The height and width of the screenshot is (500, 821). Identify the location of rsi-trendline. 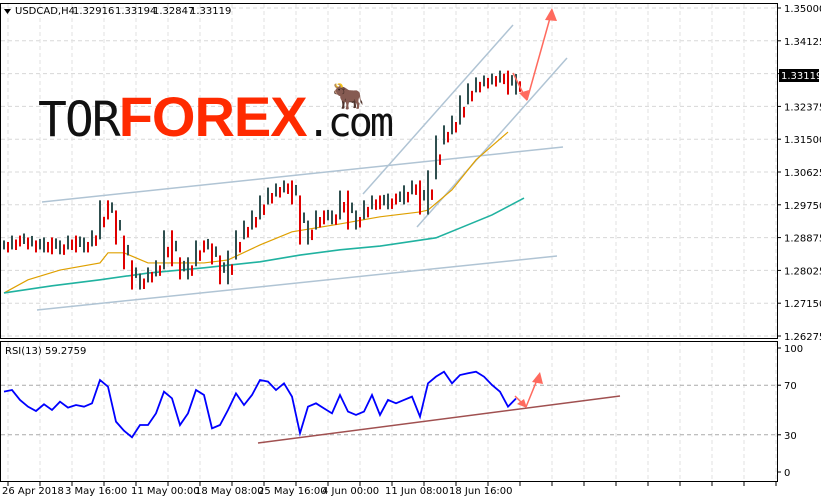
(439, 419).